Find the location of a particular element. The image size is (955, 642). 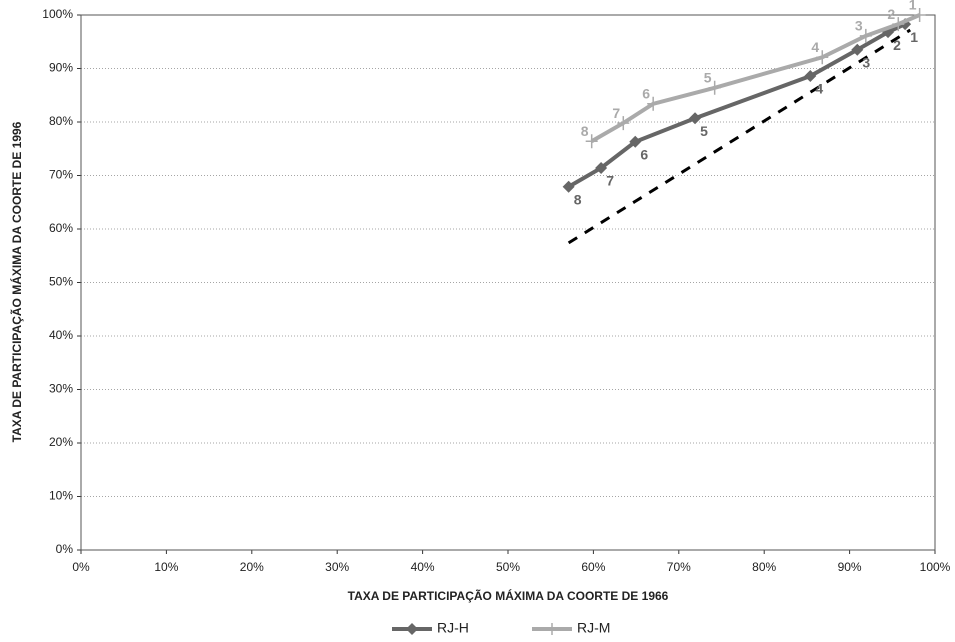

x-tick-label: 0% is located at coordinates (81, 567).